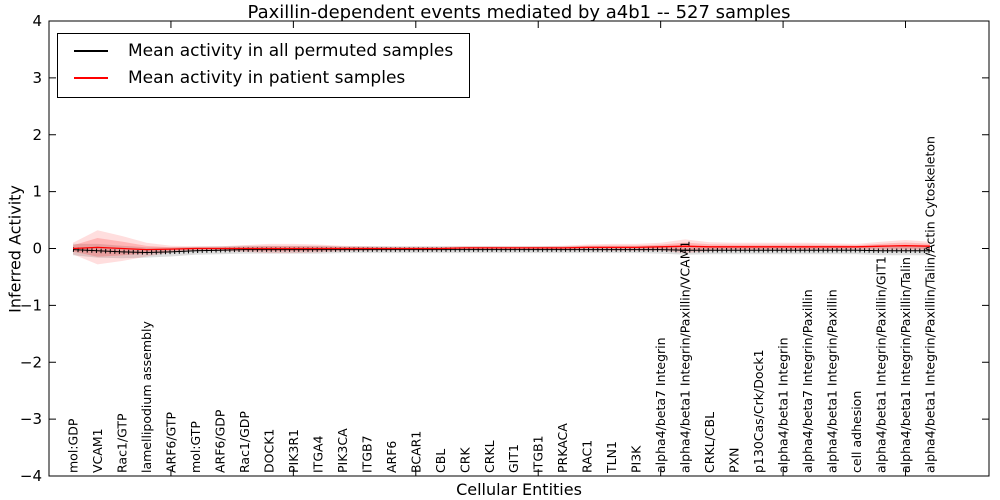 The width and height of the screenshot is (1000, 500). I want to click on x-axis-label: Cellular Entities, so click(519, 489).